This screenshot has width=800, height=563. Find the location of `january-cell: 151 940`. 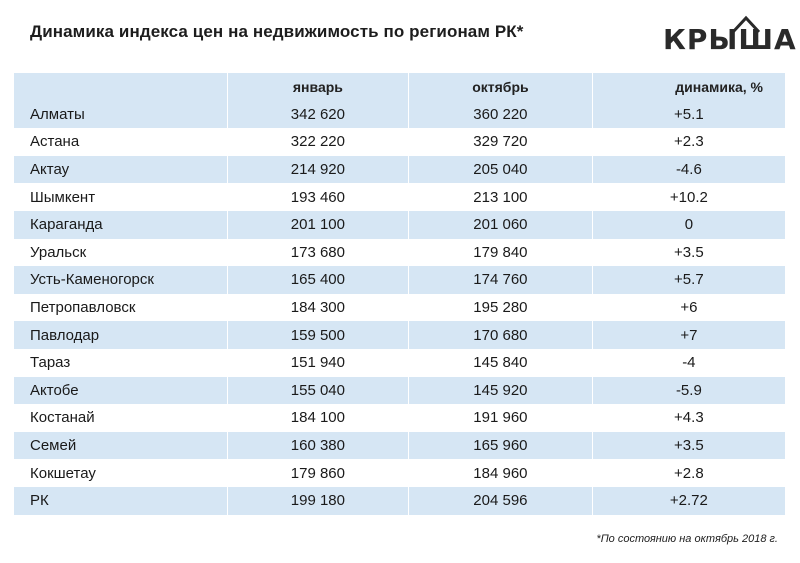

january-cell: 151 940 is located at coordinates (318, 362).